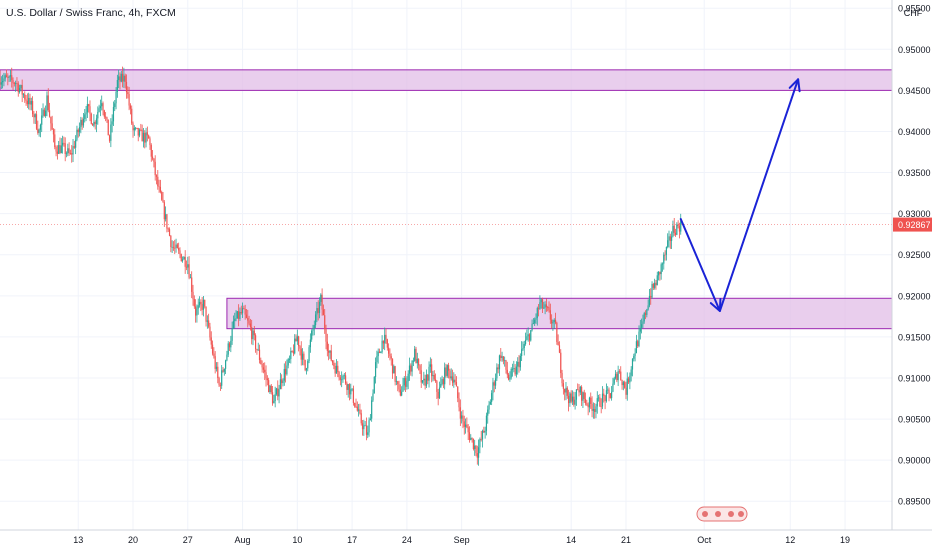 The height and width of the screenshot is (555, 932). Describe the element at coordinates (466, 540) in the screenshot. I see `time-axis-panel` at that location.